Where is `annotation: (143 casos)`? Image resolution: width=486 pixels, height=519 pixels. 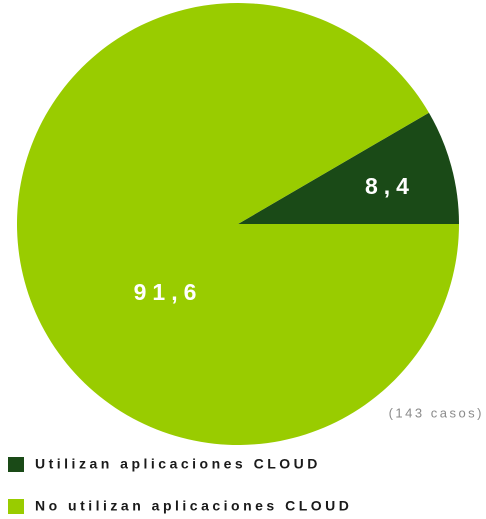 annotation: (143 casos) is located at coordinates (436, 412).